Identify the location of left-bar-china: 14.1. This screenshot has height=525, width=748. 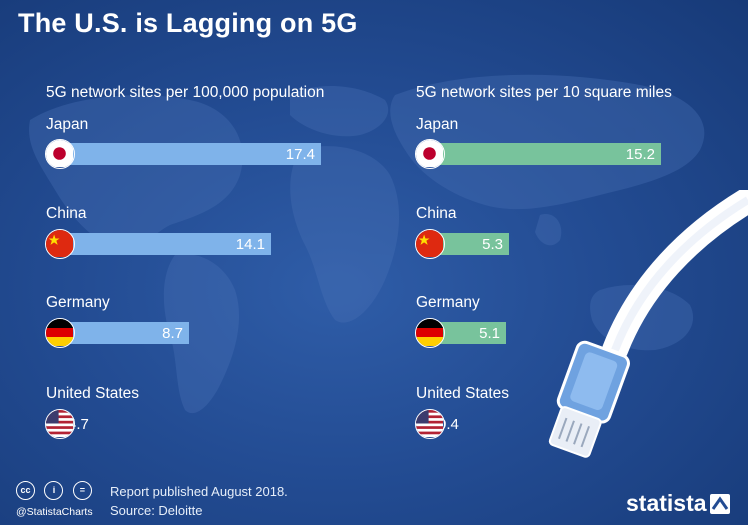
(164, 244).